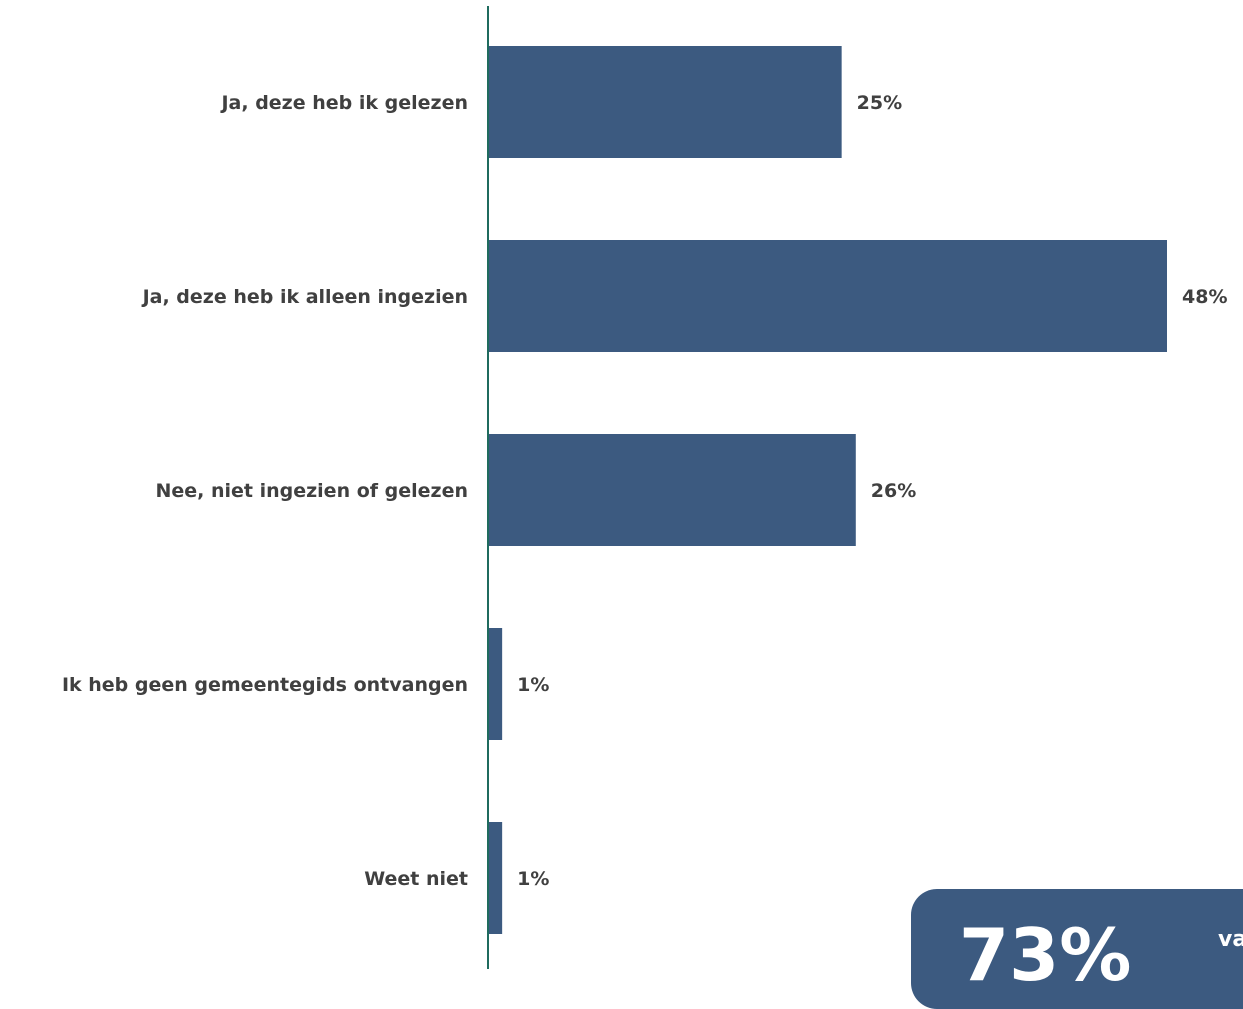  I want to click on bar-nee-niet-ingezien-of-gelezen, so click(672, 490).